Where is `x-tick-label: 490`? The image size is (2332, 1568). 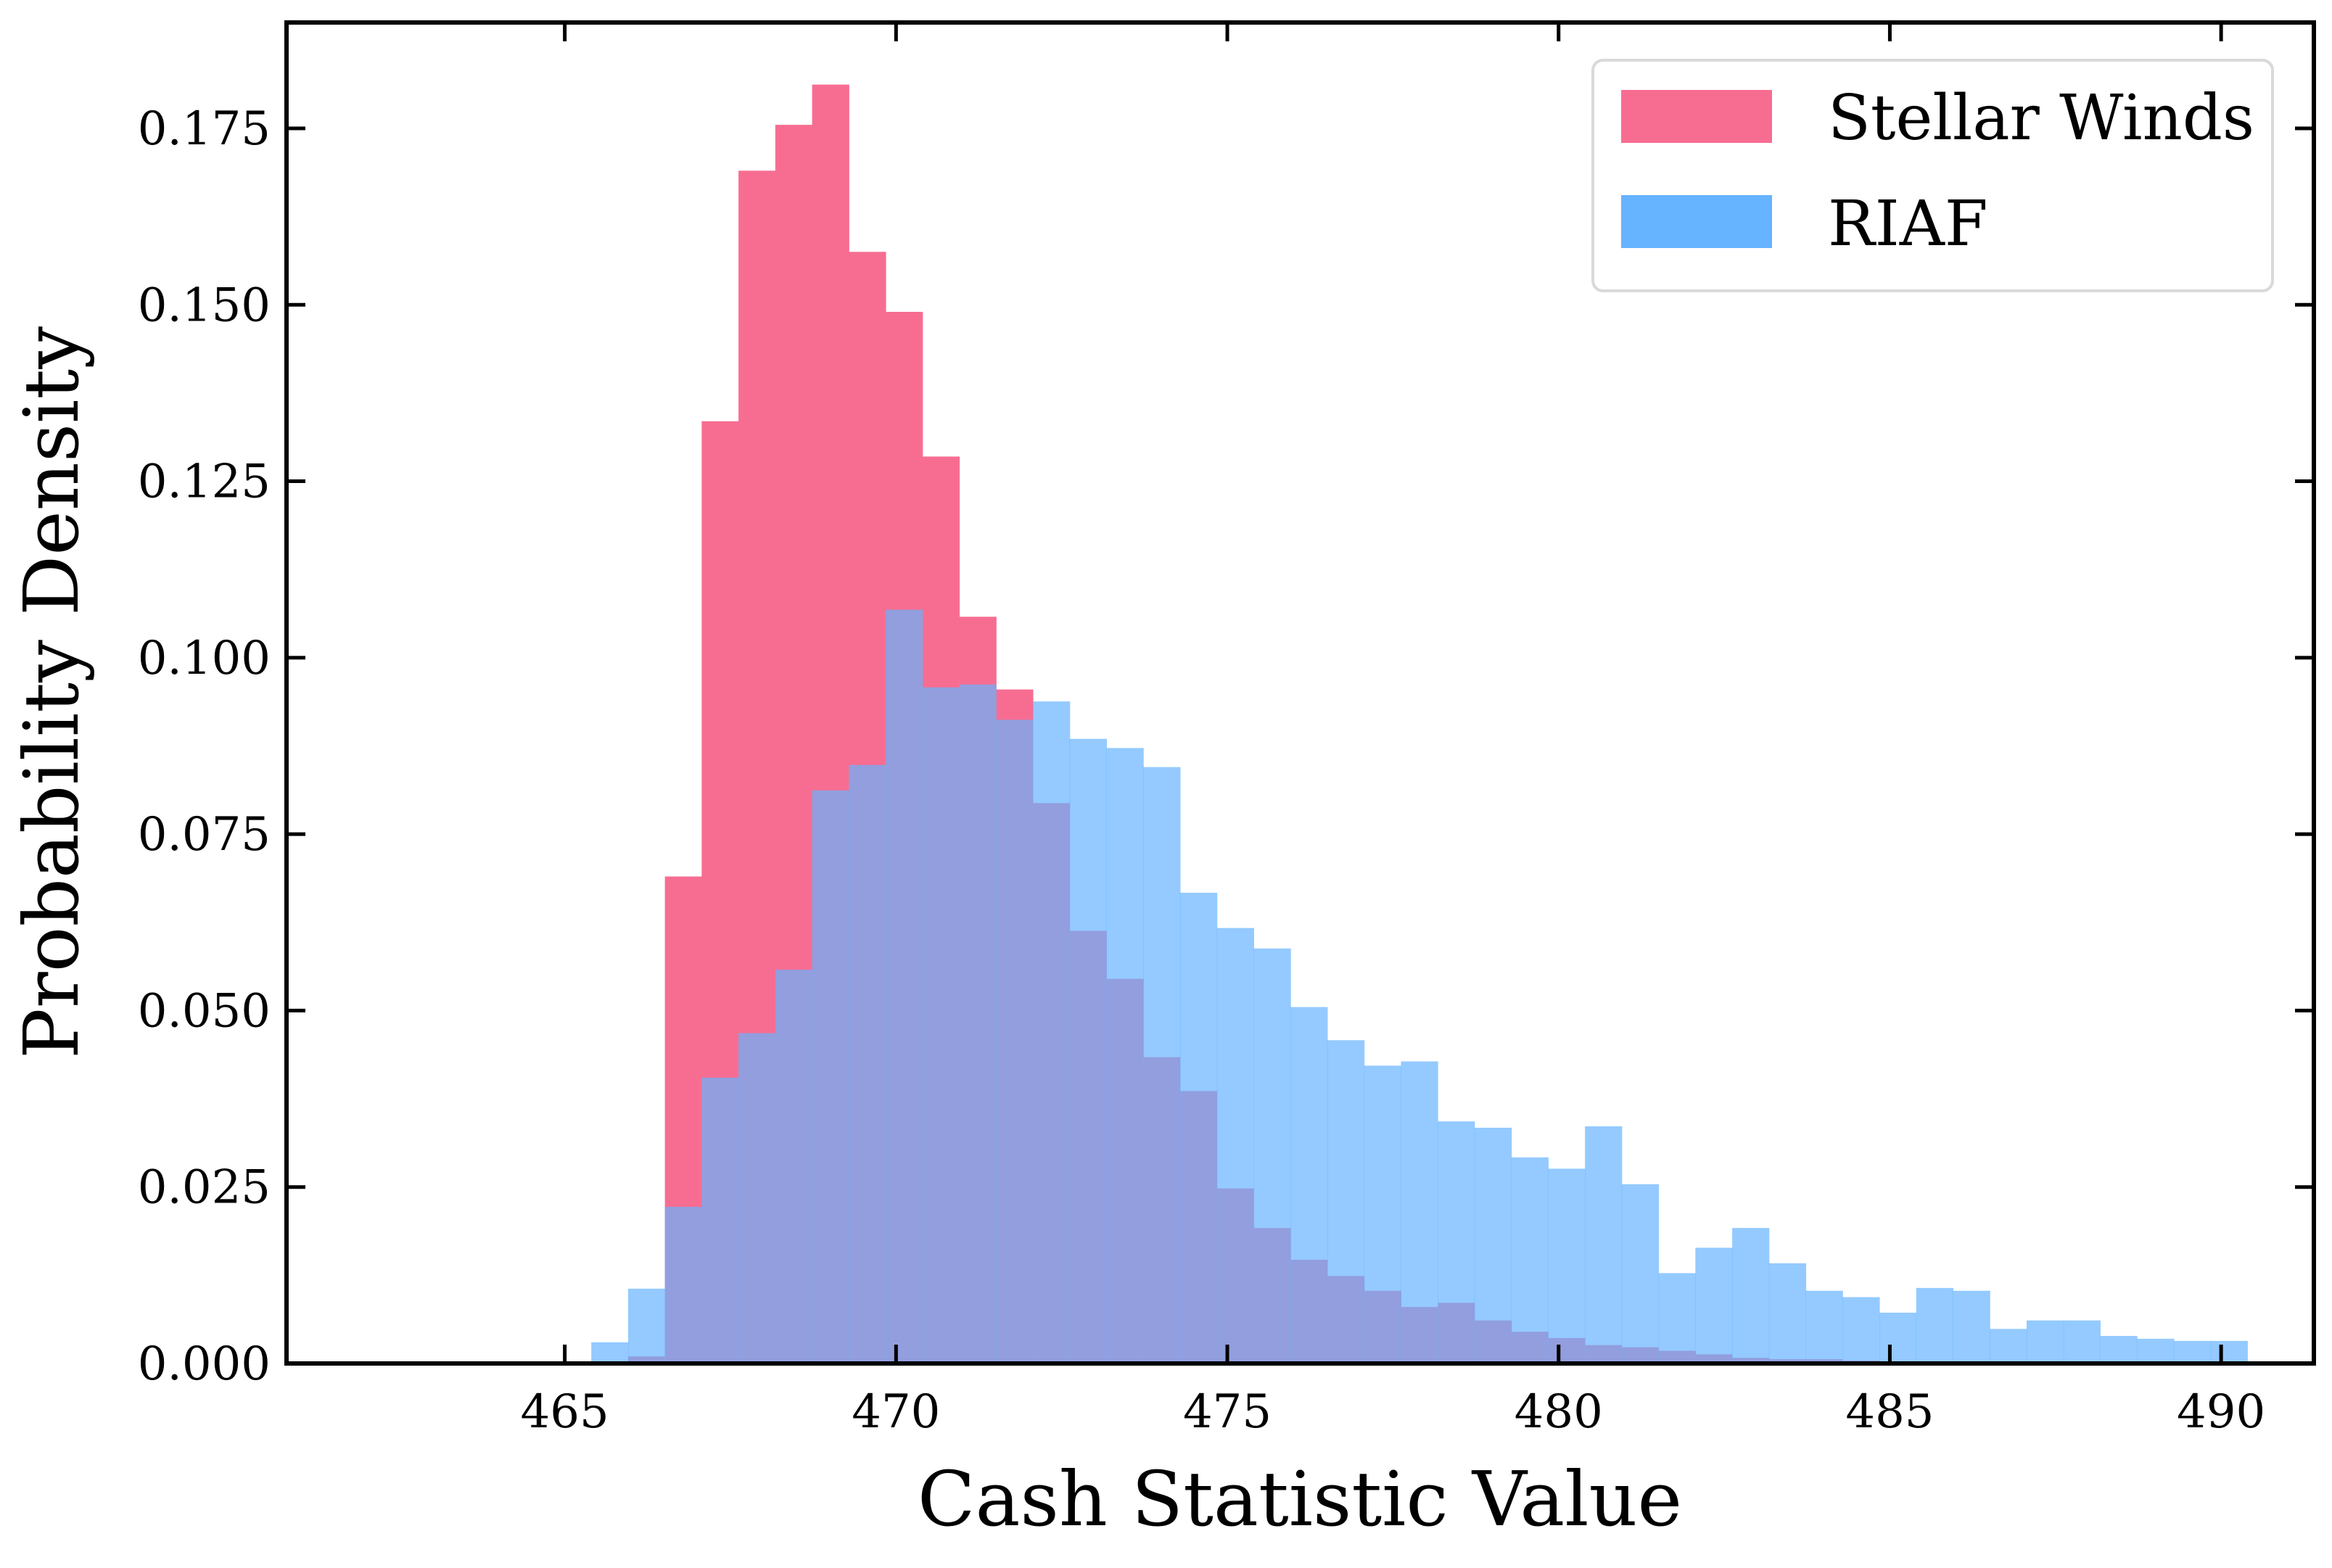
x-tick-label: 490 is located at coordinates (2221, 1412).